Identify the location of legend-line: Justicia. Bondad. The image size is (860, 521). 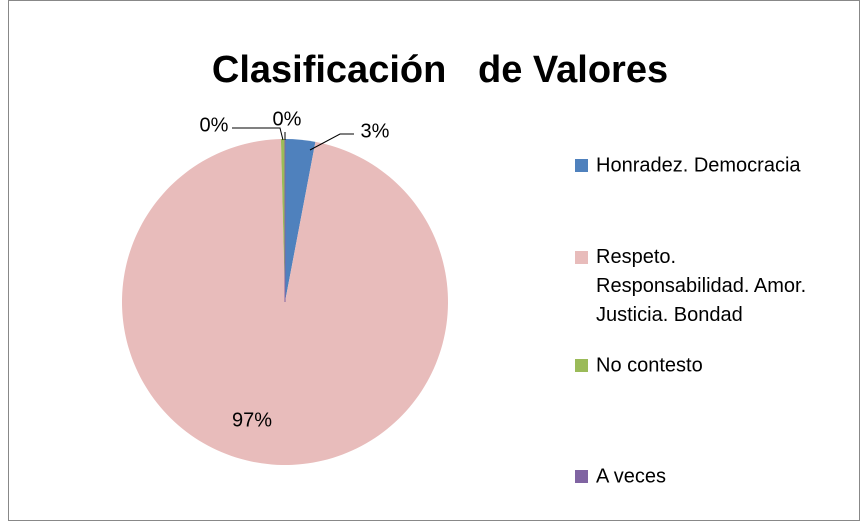
(669, 315).